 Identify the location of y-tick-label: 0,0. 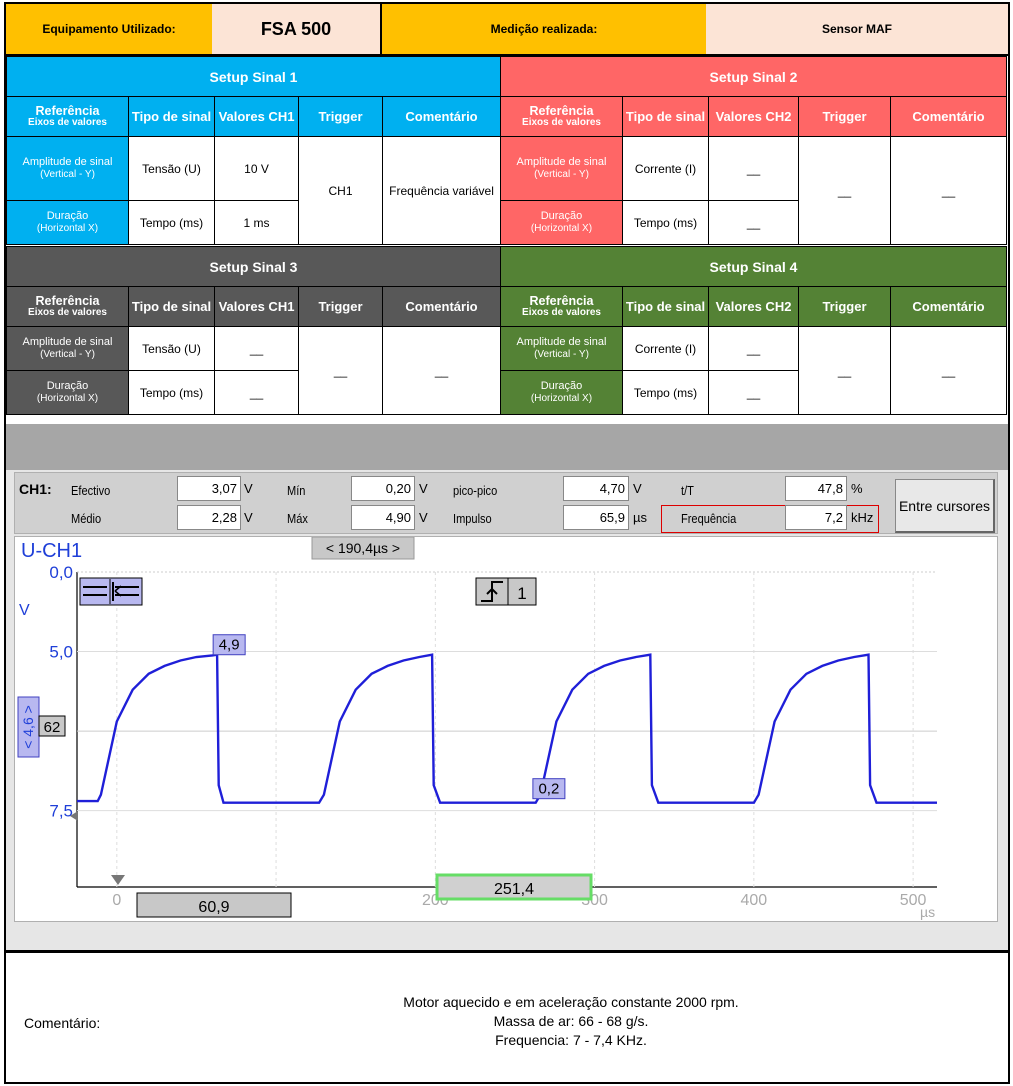
(61, 572).